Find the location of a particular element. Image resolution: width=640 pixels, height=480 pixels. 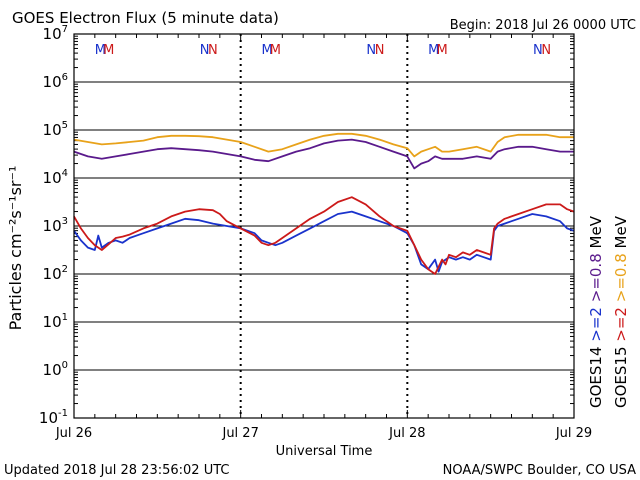

x-axis-label: Universal Time is located at coordinates (324, 451).